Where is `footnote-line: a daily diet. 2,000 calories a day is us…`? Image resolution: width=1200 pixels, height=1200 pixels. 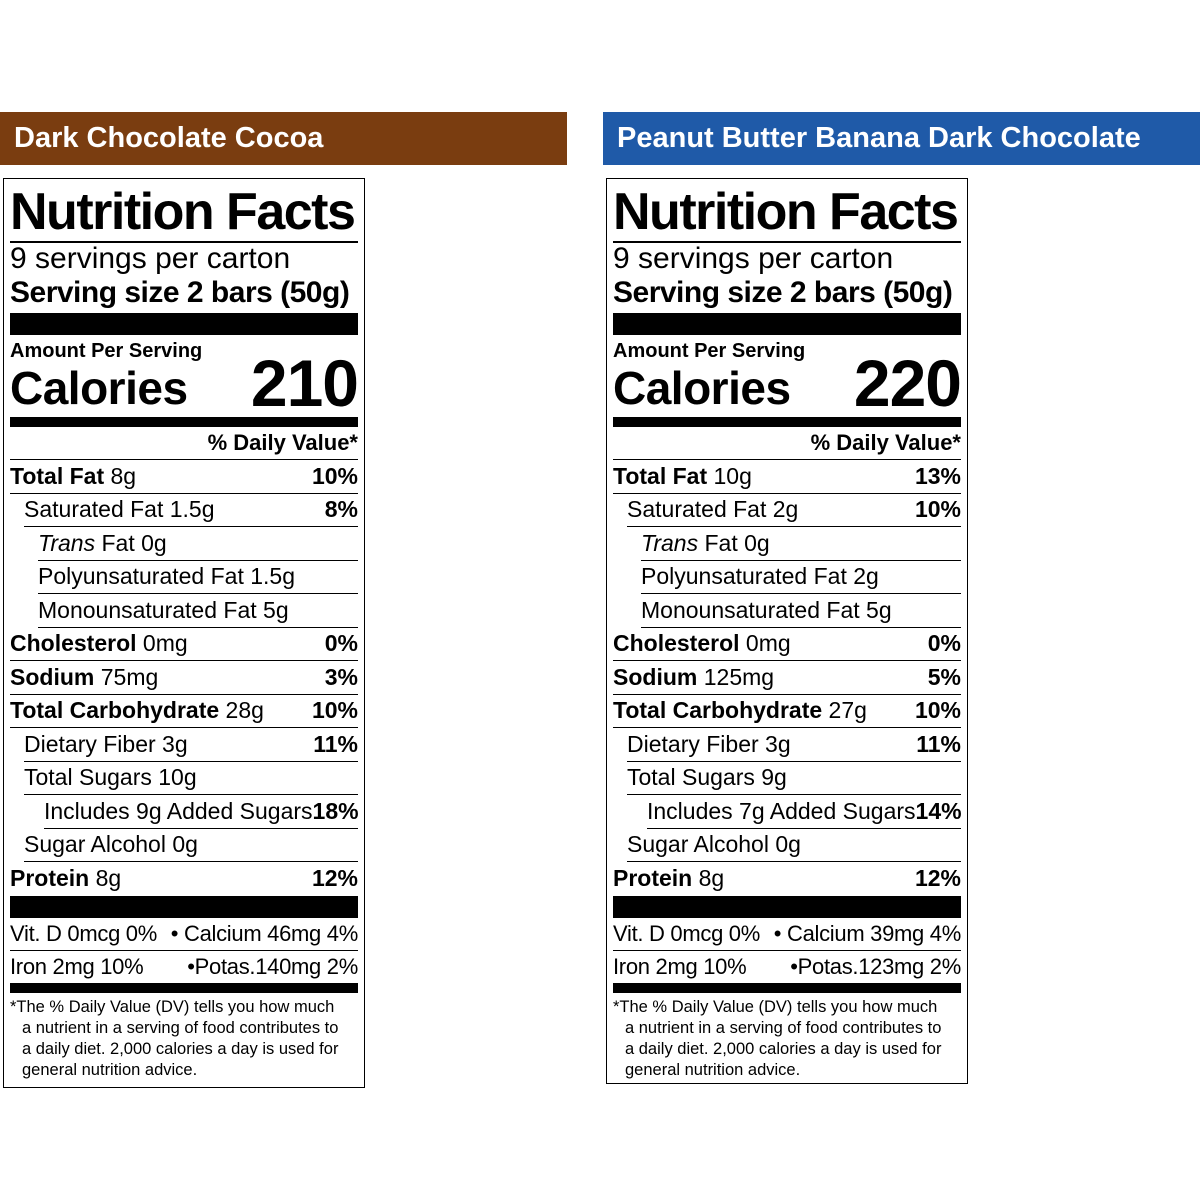 footnote-line: a daily diet. 2,000 calories a day is us… is located at coordinates (180, 1048).